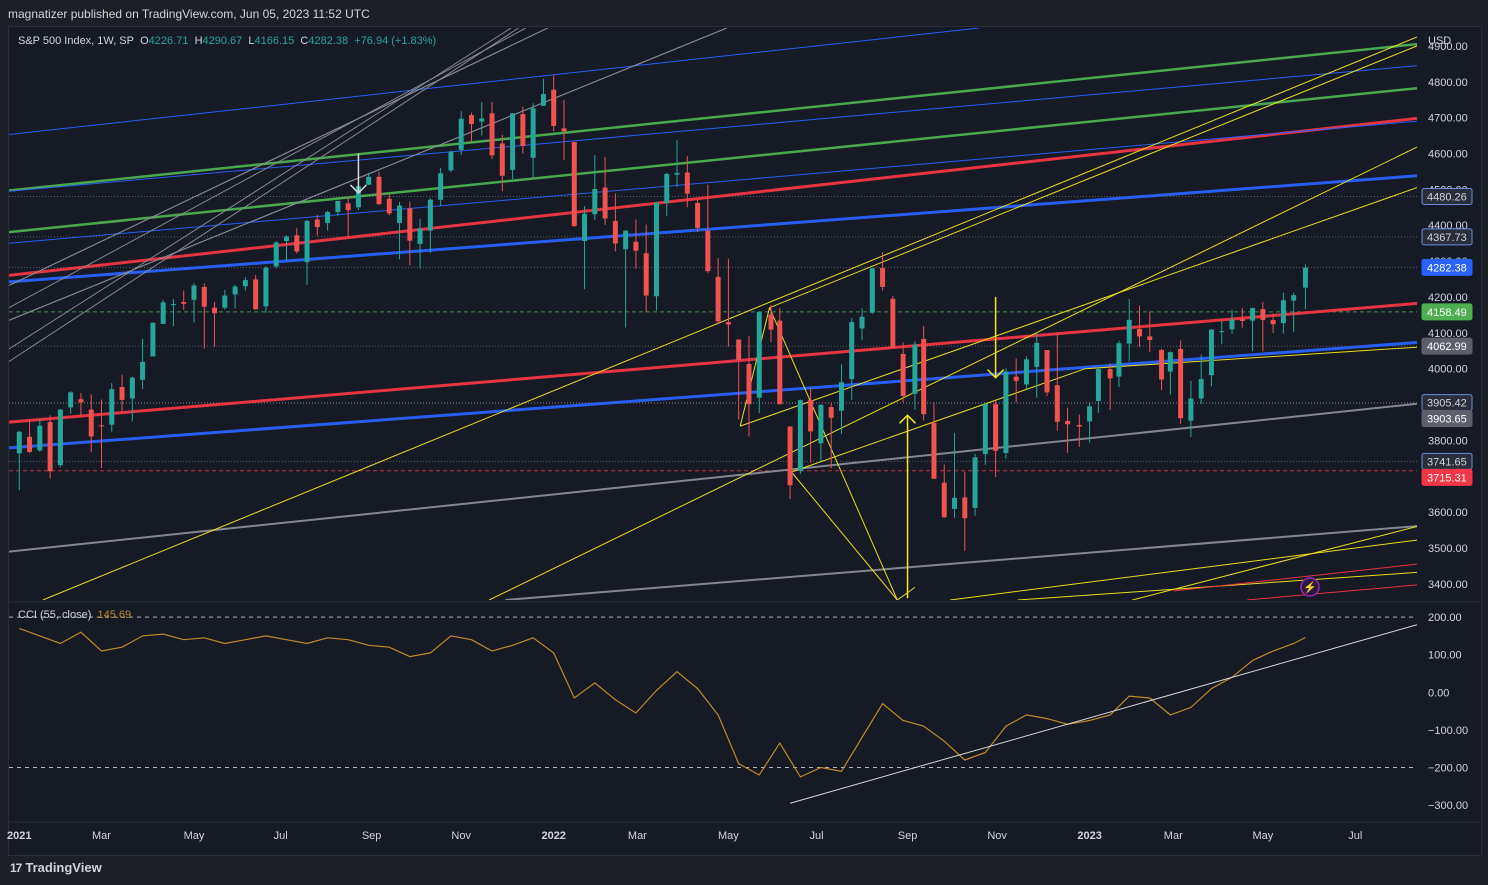  What do you see at coordinates (198, 41) in the screenshot?
I see `high-label: H` at bounding box center [198, 41].